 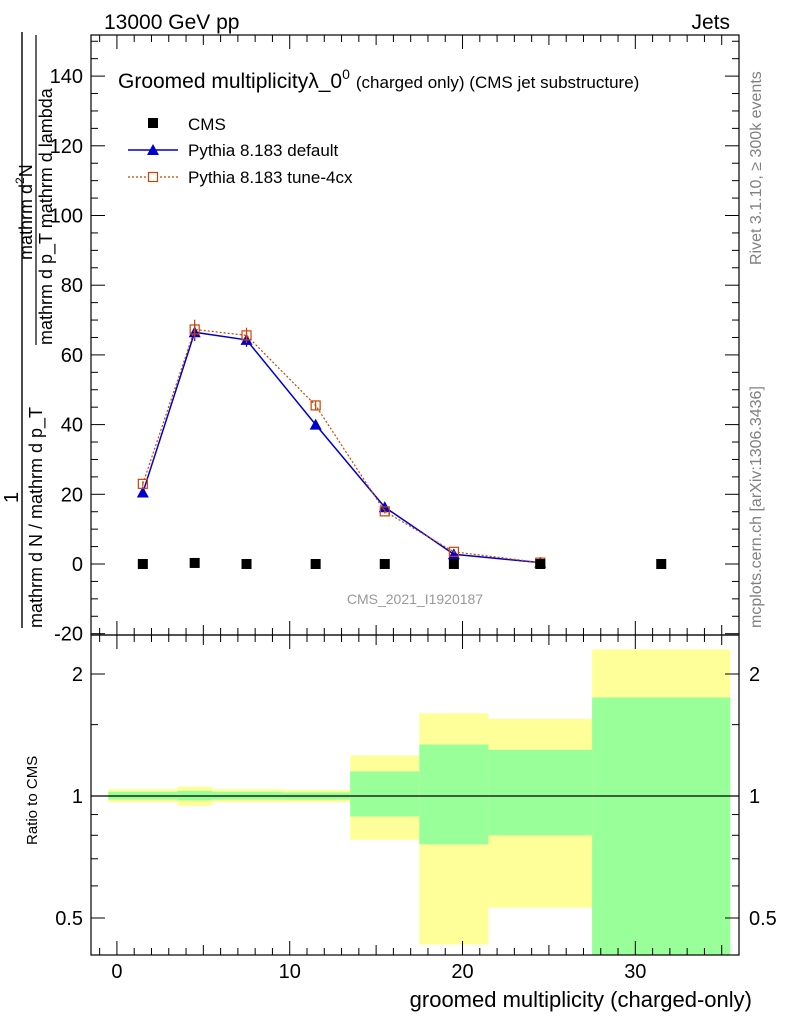 What do you see at coordinates (69, 919) in the screenshot?
I see `ratio-y-tick-label: 0.5` at bounding box center [69, 919].